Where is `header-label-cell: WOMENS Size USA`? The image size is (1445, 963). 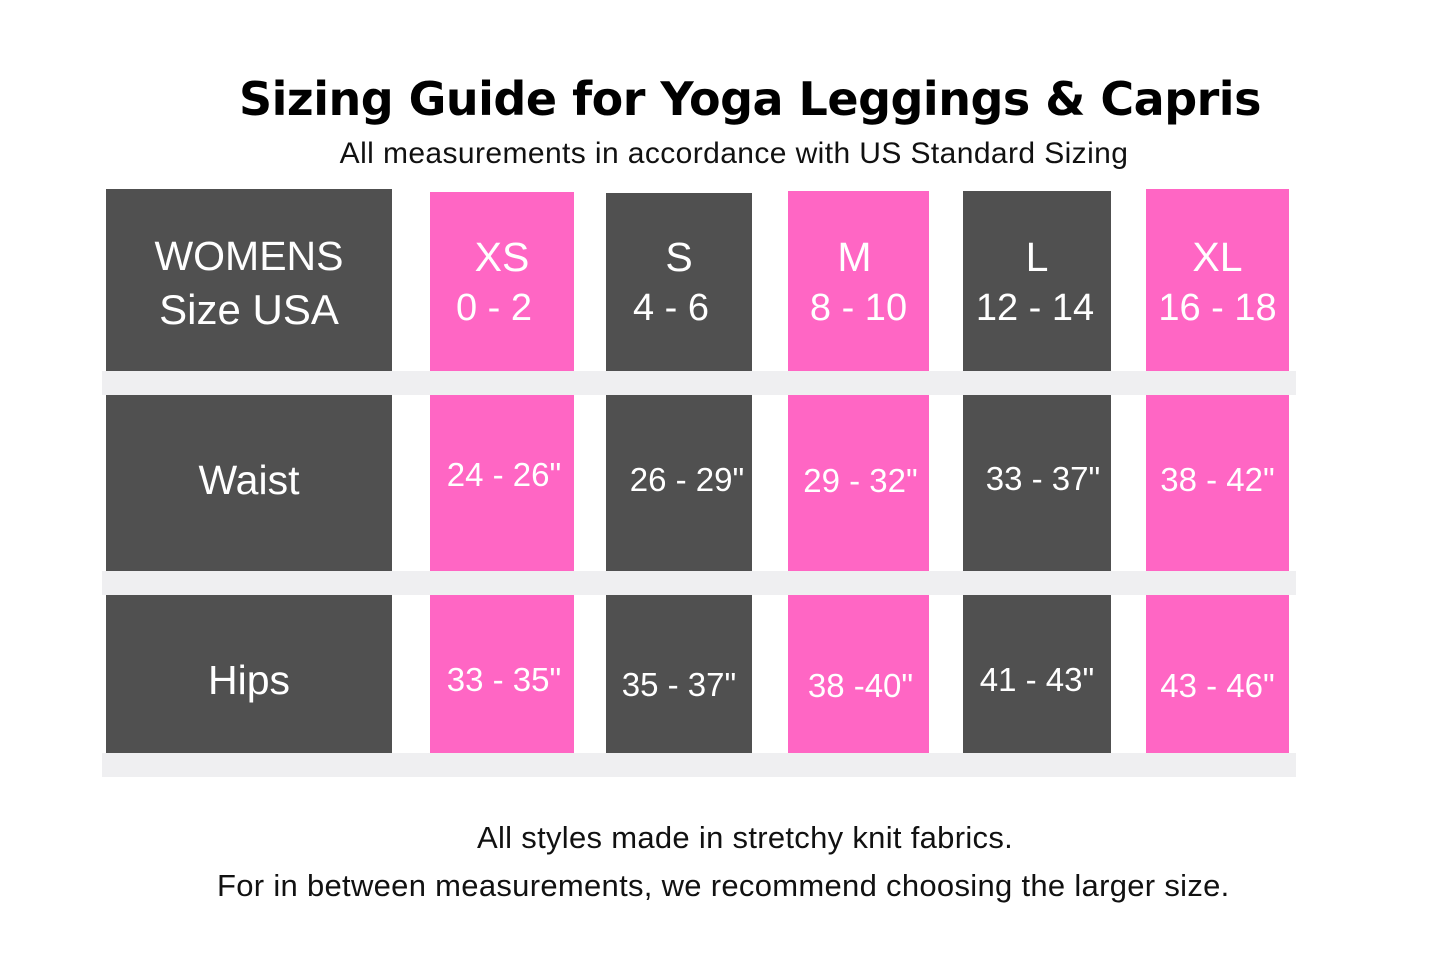 header-label-cell: WOMENS Size USA is located at coordinates (249, 280).